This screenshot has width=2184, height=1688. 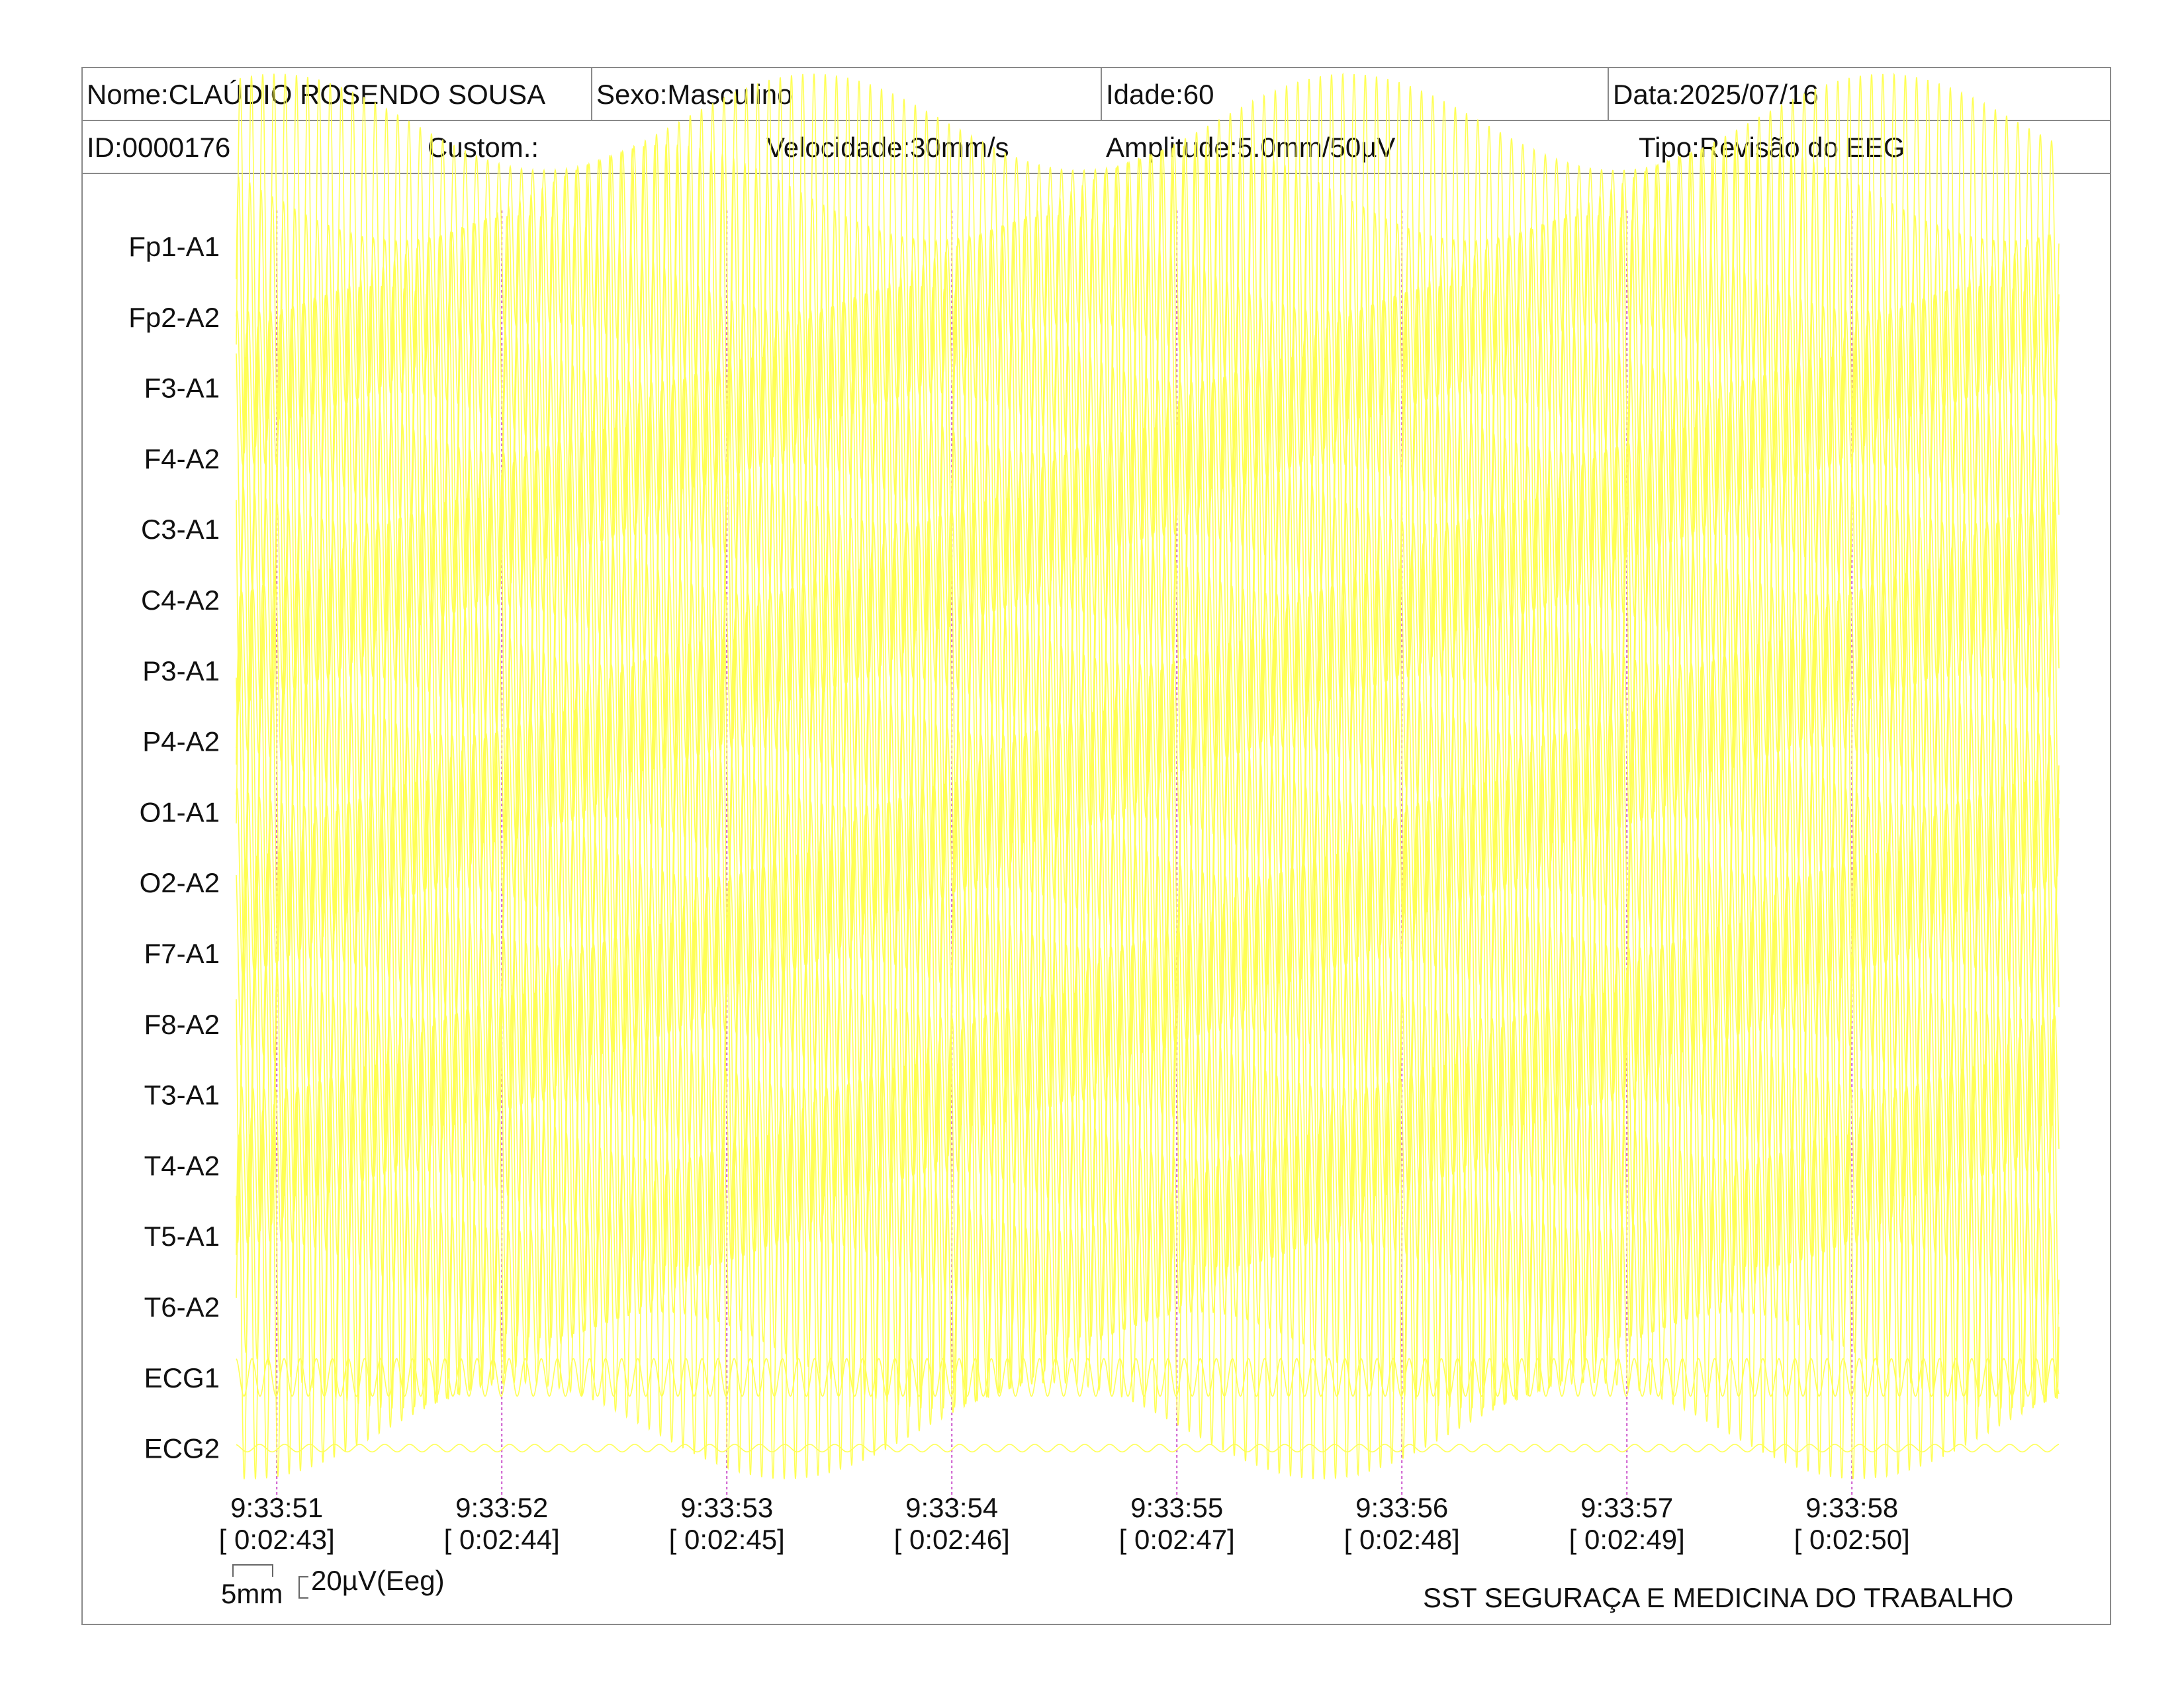 What do you see at coordinates (1176, 1507) in the screenshot?
I see `time-clock-label: 9:33:55` at bounding box center [1176, 1507].